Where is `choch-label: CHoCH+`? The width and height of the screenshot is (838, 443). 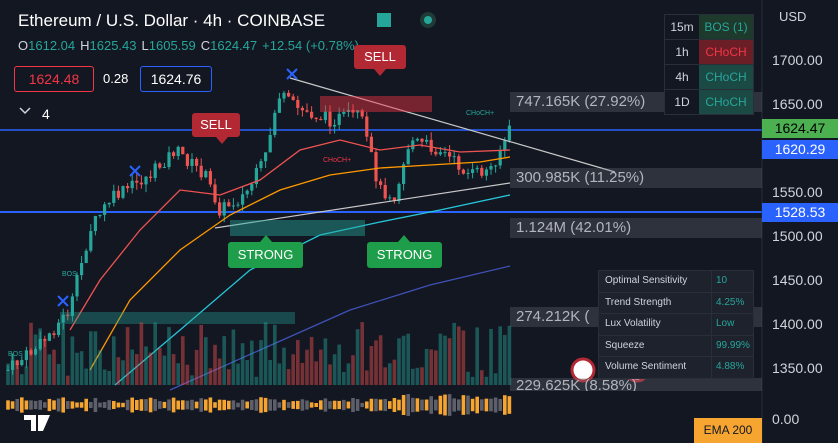
choch-label: CHoCH+ is located at coordinates (337, 160).